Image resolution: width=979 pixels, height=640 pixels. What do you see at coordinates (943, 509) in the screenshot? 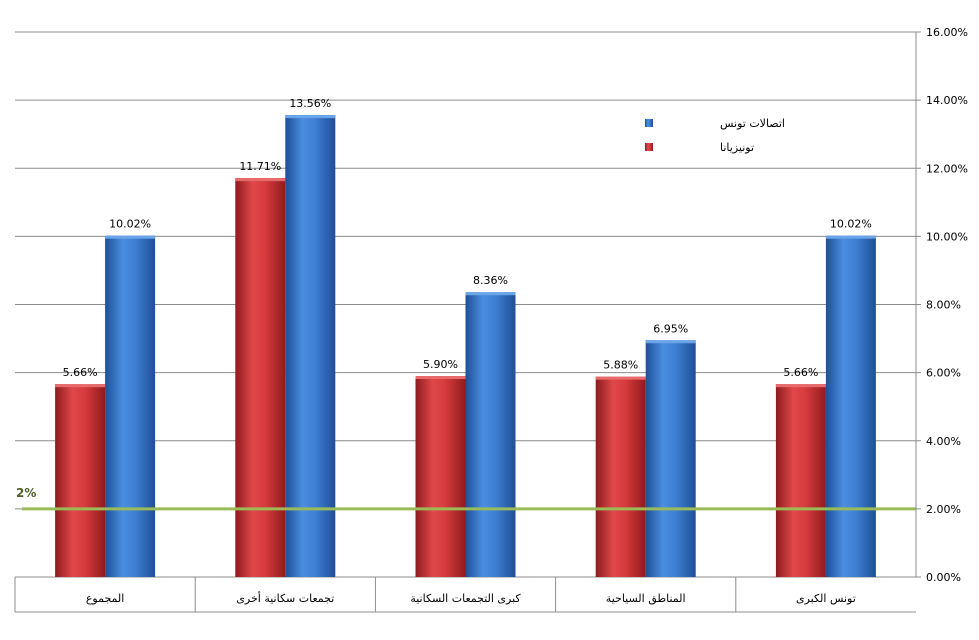
I see `y-tick-label: 2.00%` at bounding box center [943, 509].